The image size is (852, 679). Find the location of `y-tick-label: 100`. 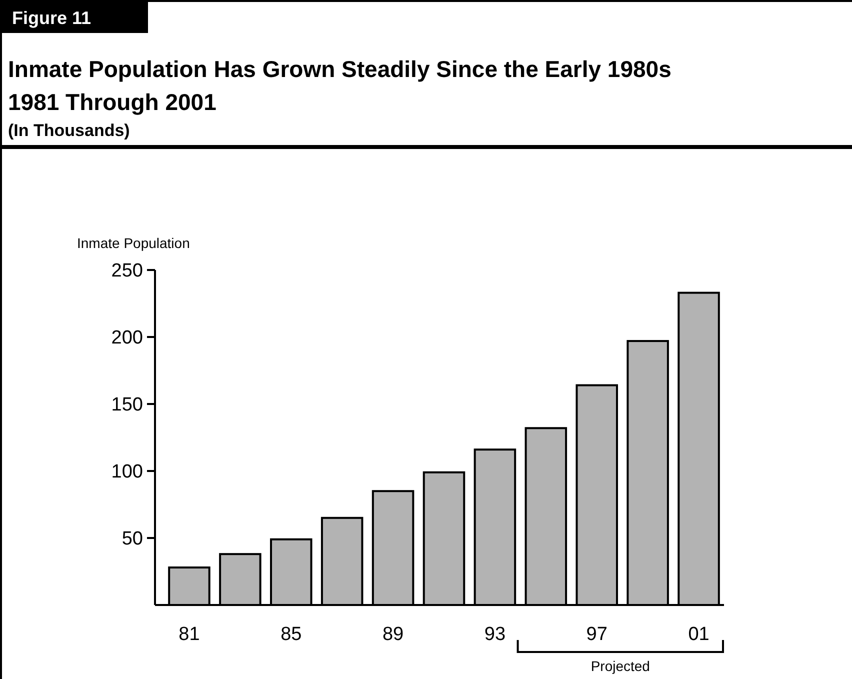

y-tick-label: 100 is located at coordinates (127, 472).